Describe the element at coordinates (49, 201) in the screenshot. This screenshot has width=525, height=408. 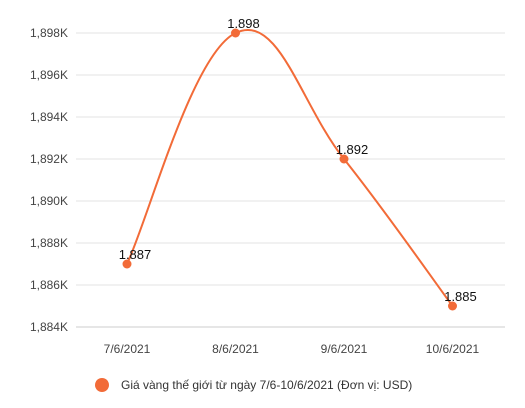
I see `y-tick-label: 1,890K` at that location.